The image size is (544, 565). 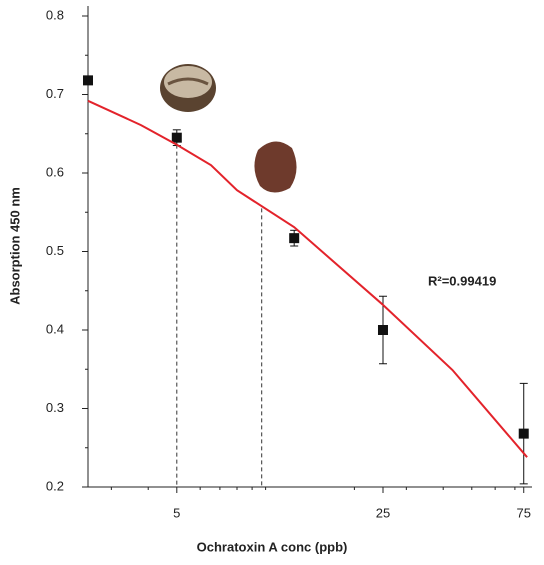 I want to click on y-tick-label: 0.8, so click(x=55, y=14).